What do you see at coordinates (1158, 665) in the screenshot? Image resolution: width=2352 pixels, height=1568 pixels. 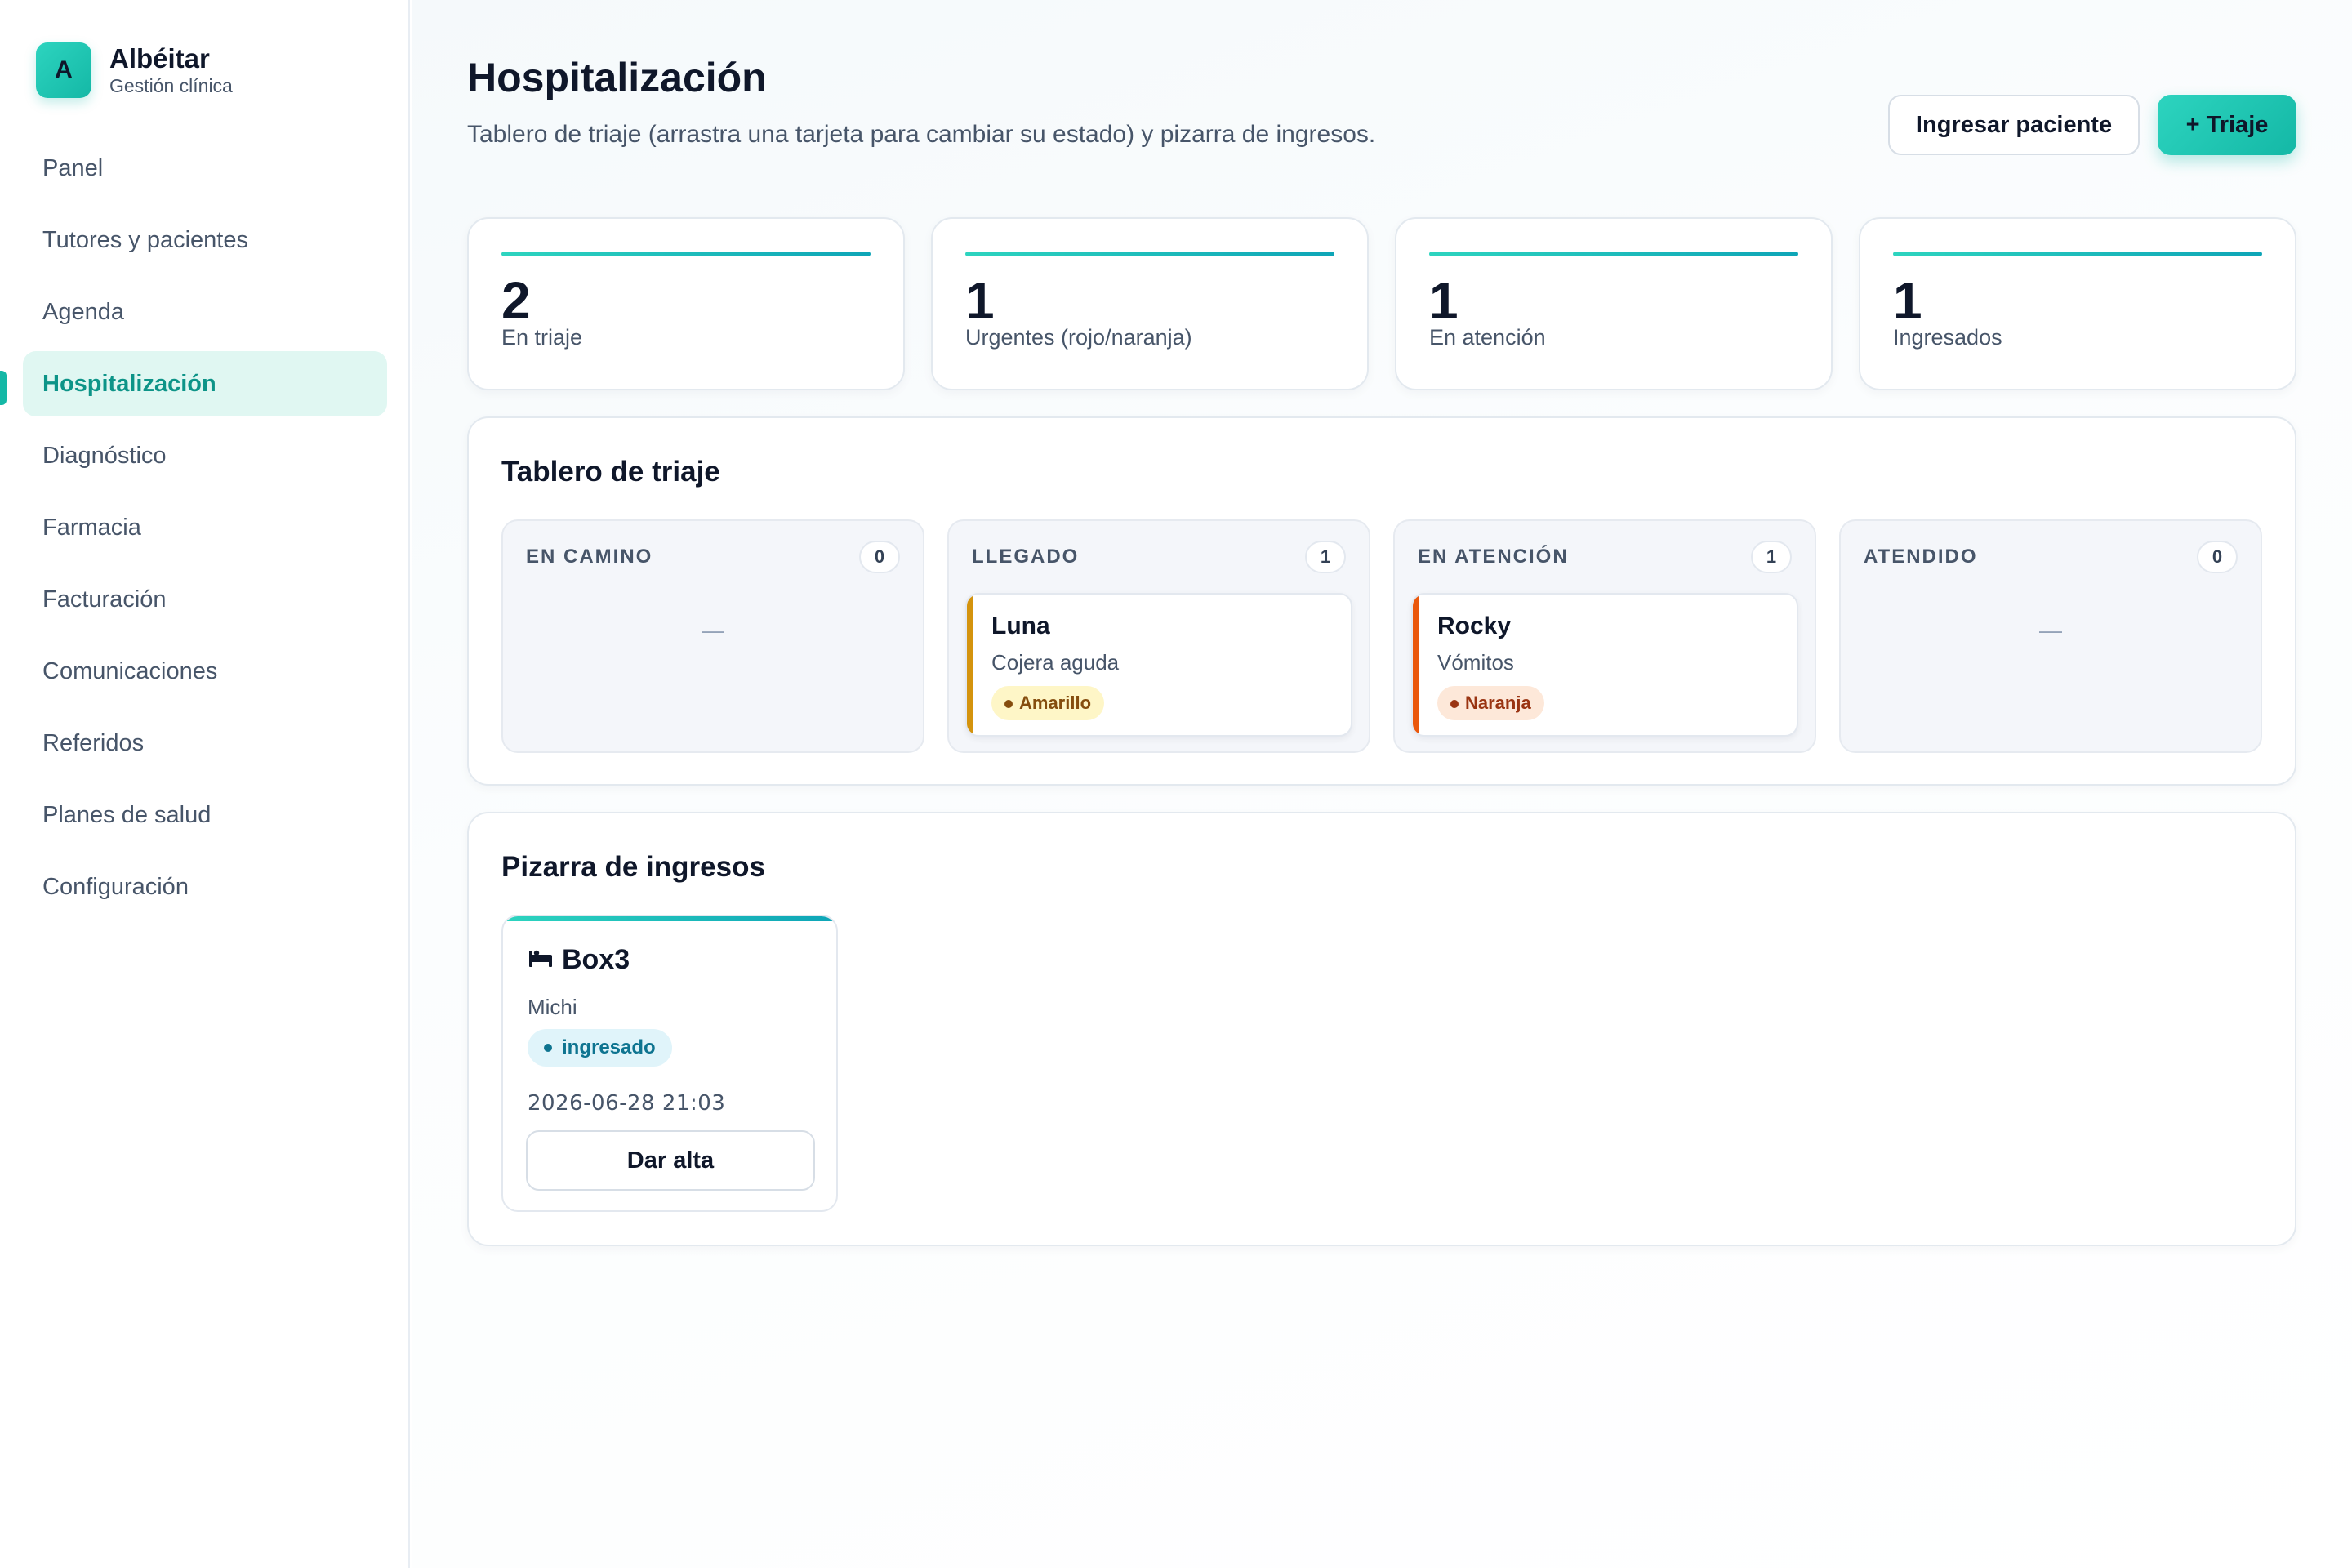 I see `triage-card: Luna Cojera aguda Amarillo` at bounding box center [1158, 665].